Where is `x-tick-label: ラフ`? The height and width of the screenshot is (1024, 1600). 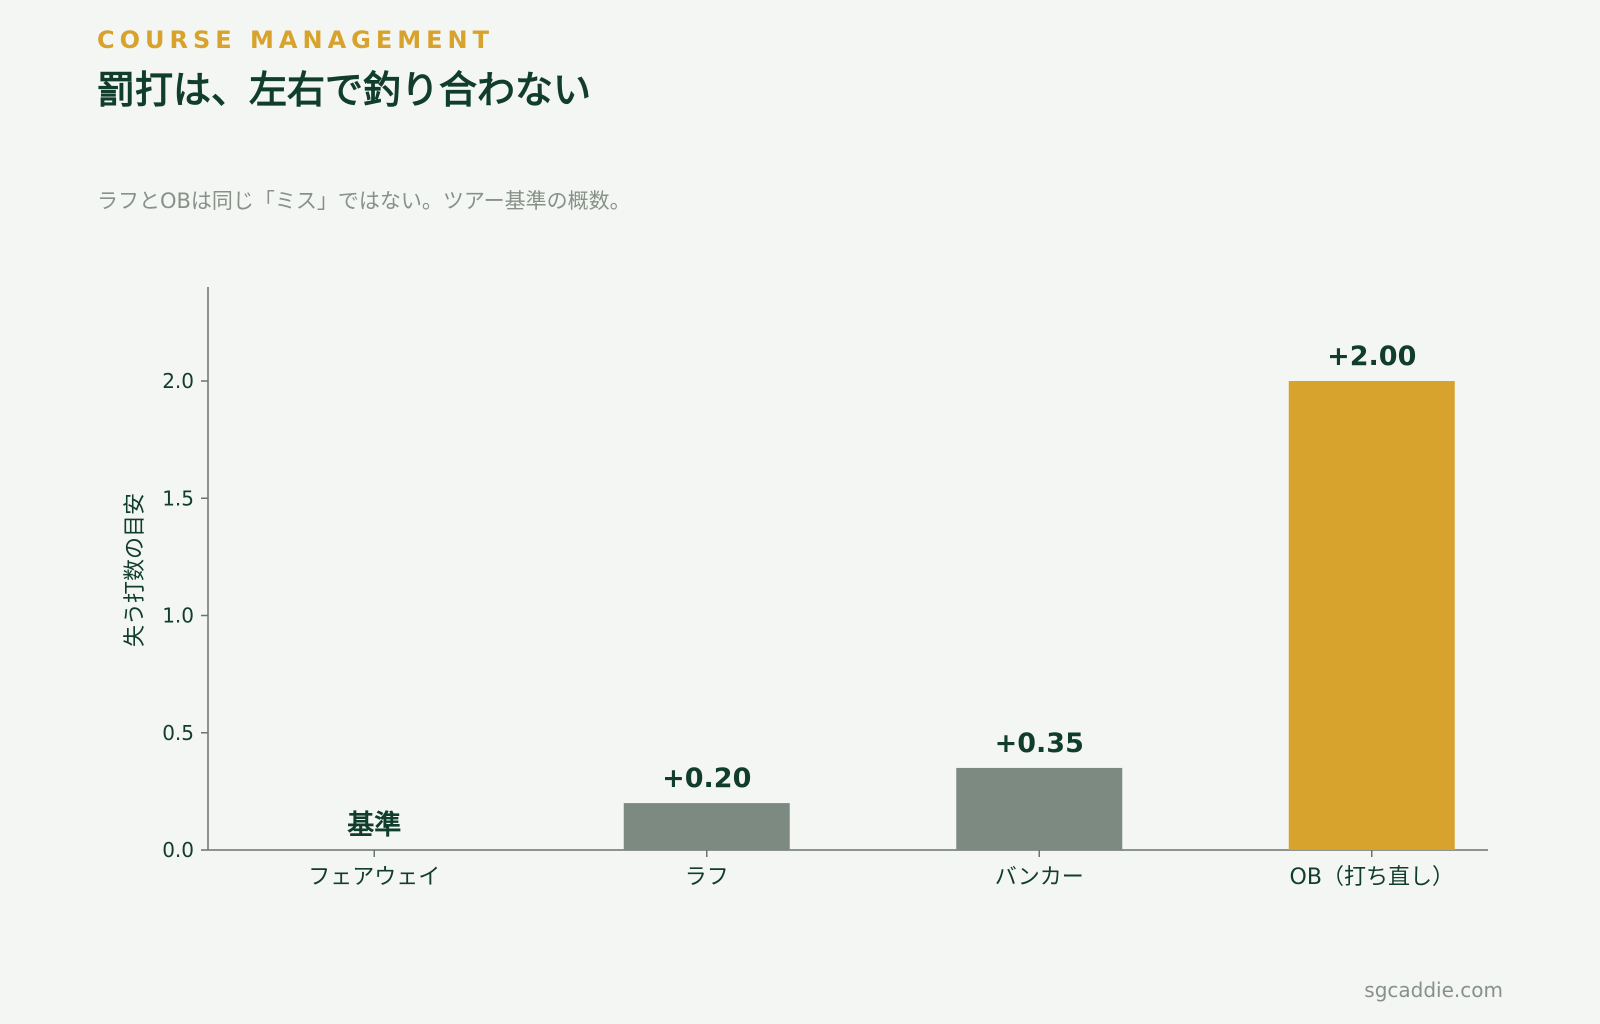
x-tick-label: ラフ is located at coordinates (707, 877).